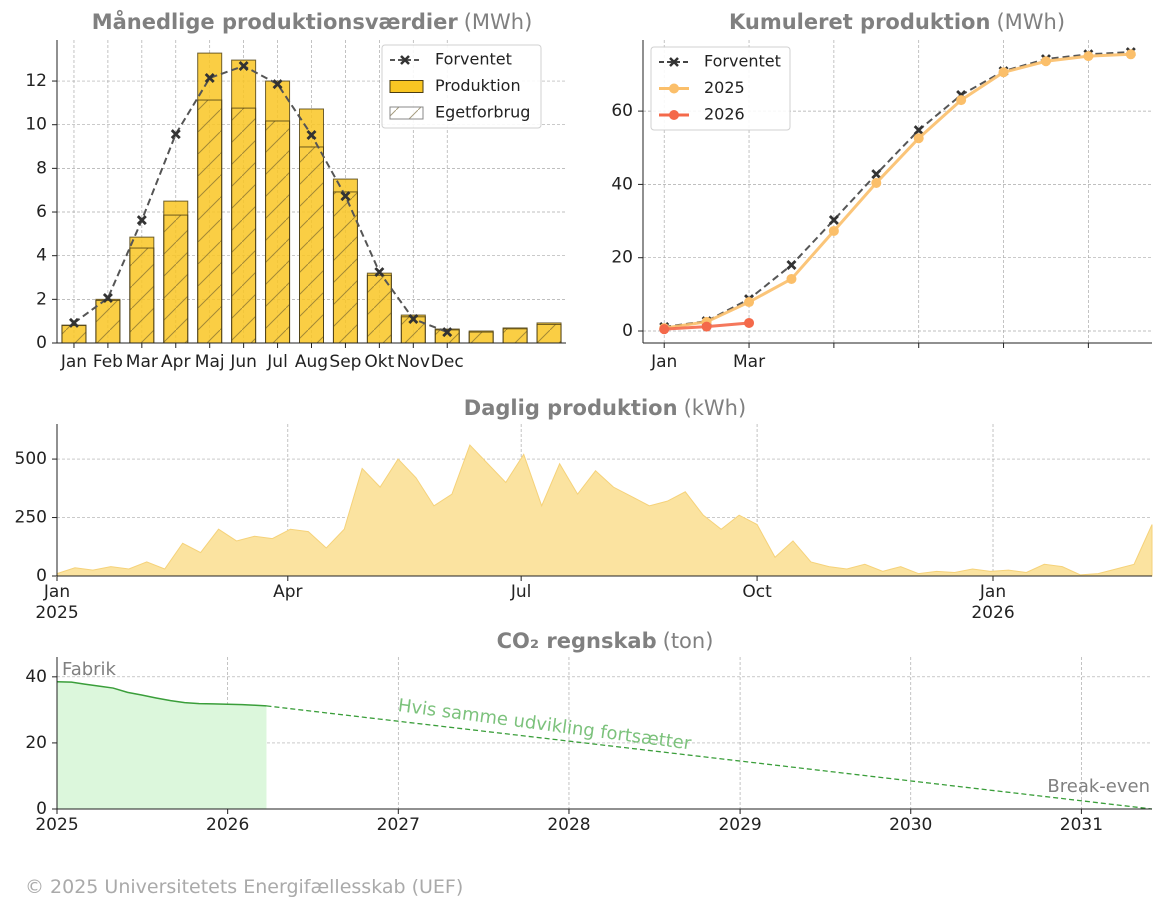  I want to click on x-tick-label: Jan 2025, so click(57, 602).